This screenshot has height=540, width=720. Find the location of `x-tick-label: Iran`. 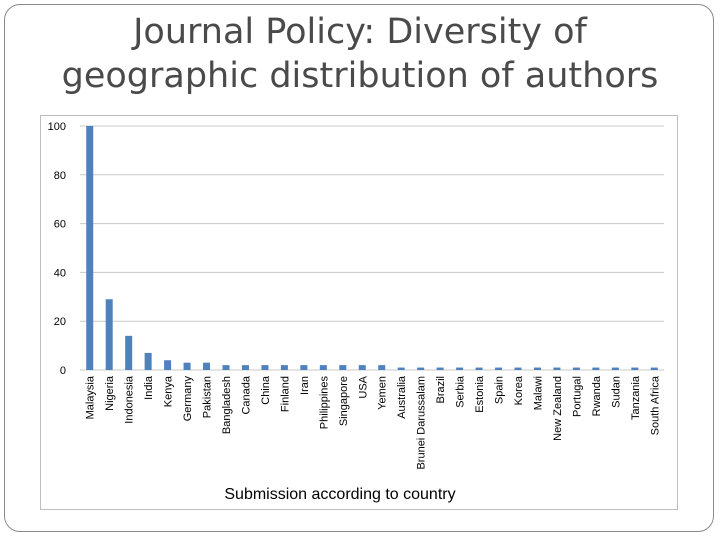

x-tick-label: Iran is located at coordinates (305, 385).